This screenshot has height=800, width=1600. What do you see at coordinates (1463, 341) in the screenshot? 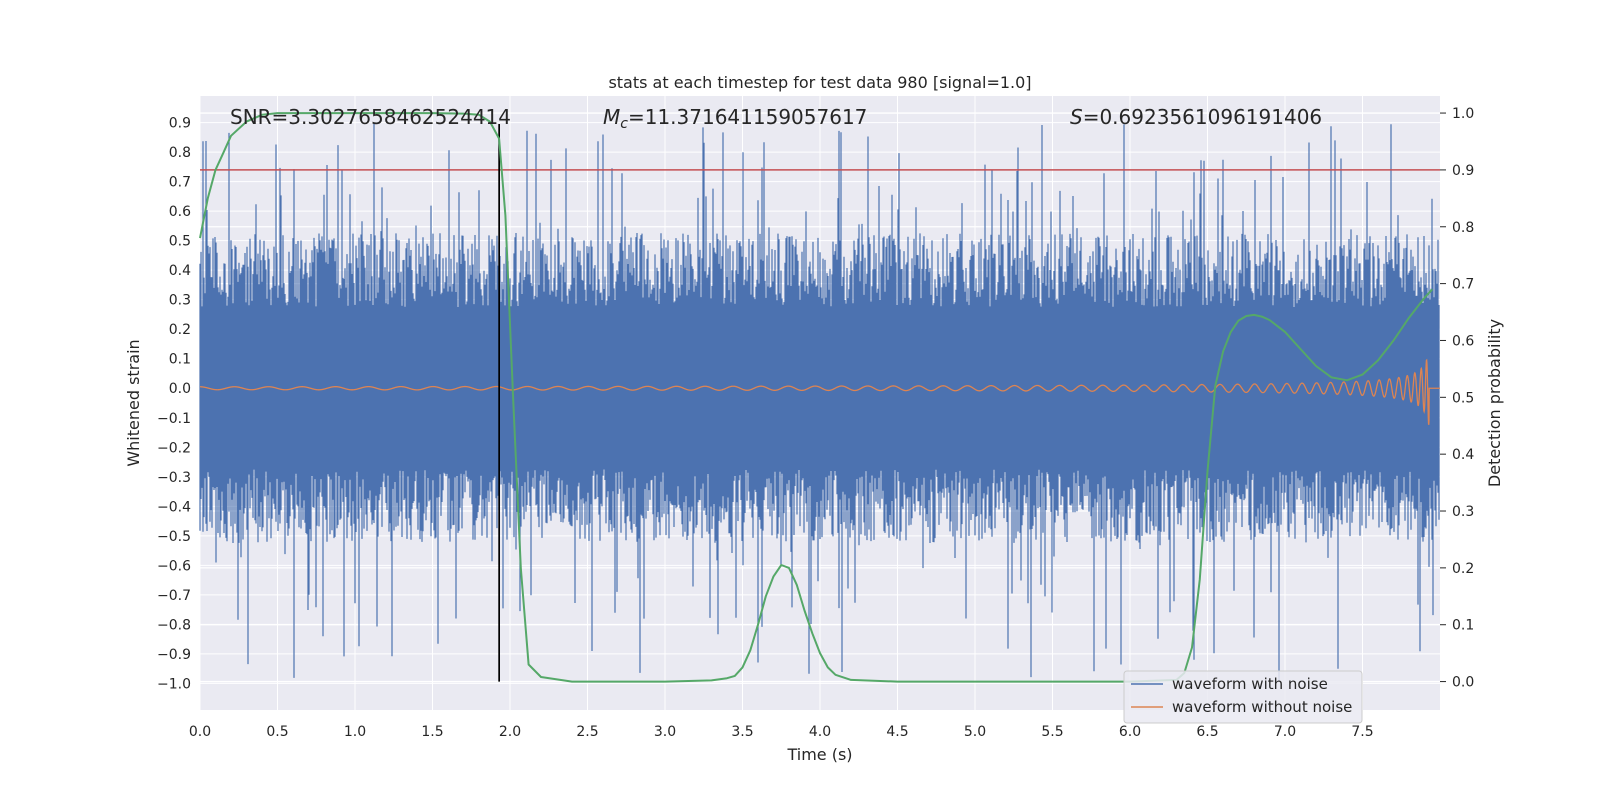
I see `y2-tick-4: 0.6` at bounding box center [1463, 341].